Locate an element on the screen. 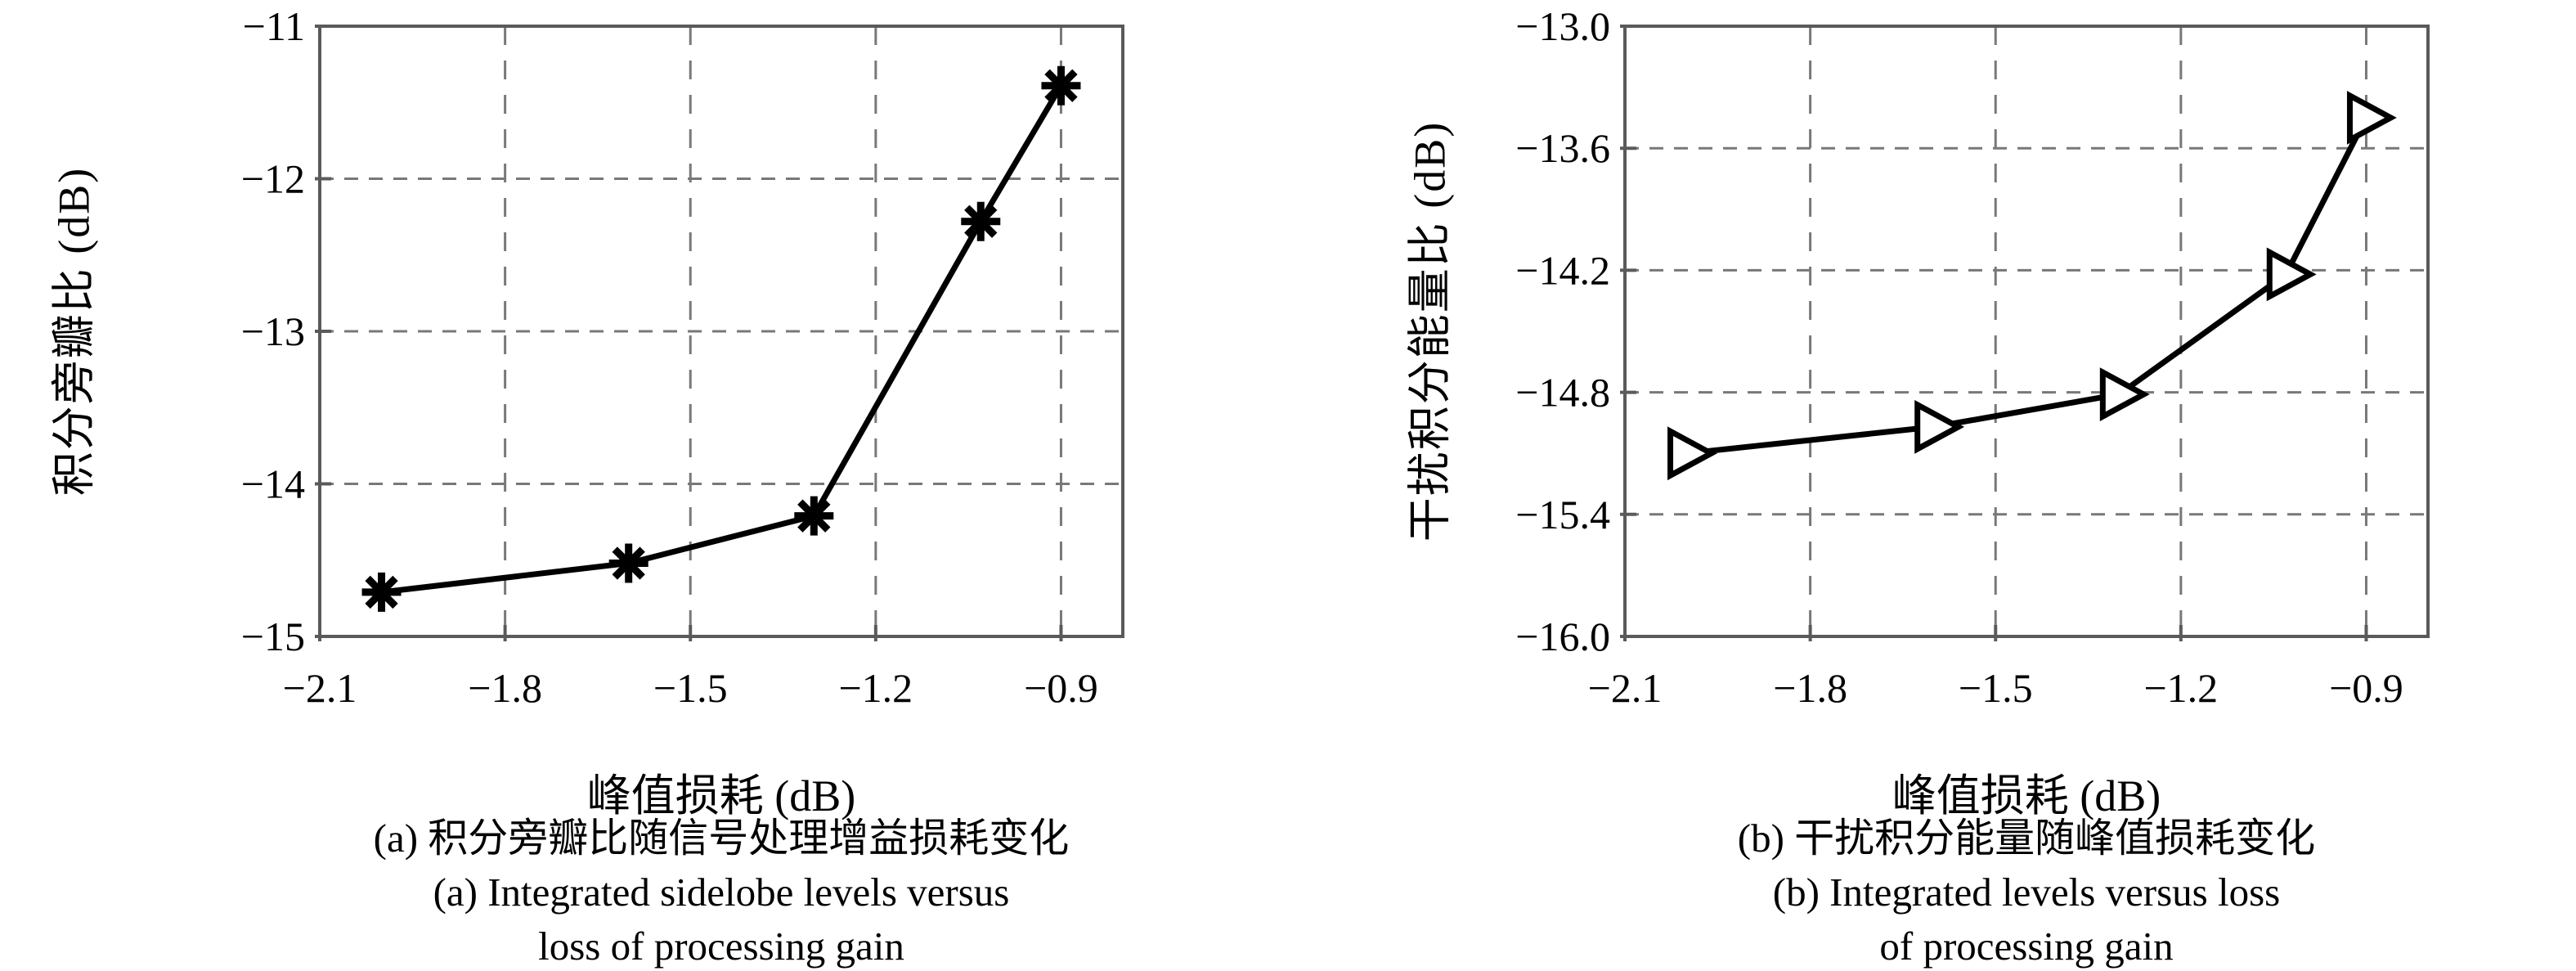  chart-b-y-axis-label: 干扰积分能量比 (dB) is located at coordinates (1430, 331).